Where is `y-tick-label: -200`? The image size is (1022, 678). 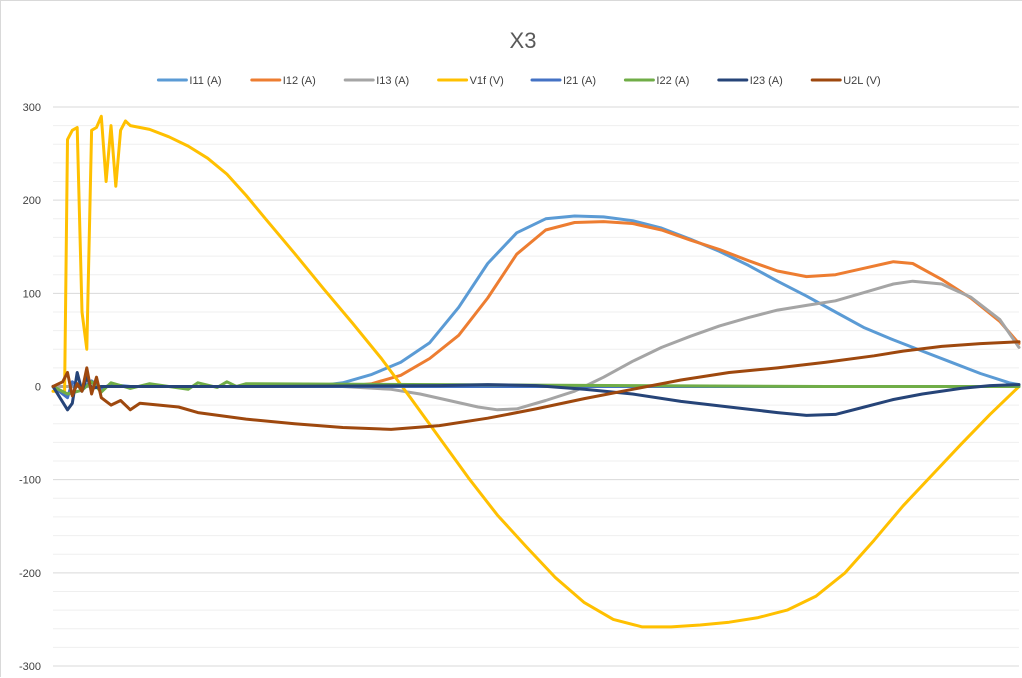 y-tick-label: -200 is located at coordinates (30, 574).